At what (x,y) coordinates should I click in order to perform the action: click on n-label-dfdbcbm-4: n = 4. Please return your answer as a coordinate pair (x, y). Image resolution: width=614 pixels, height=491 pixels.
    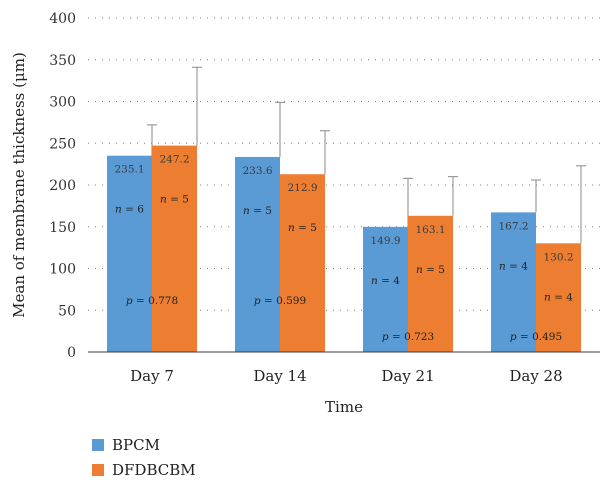
    Looking at the image, I should click on (558, 297).